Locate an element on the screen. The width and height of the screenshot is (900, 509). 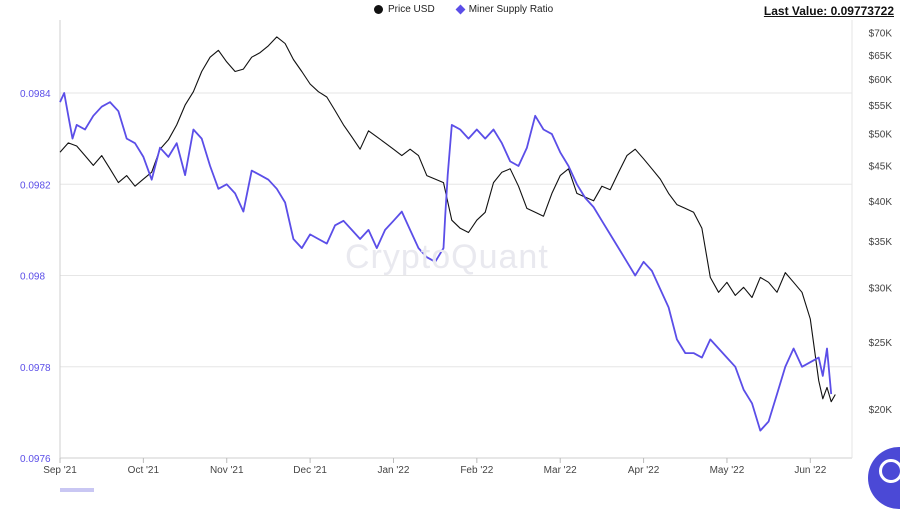
x-tick-label: Jan '22 is located at coordinates (394, 470).